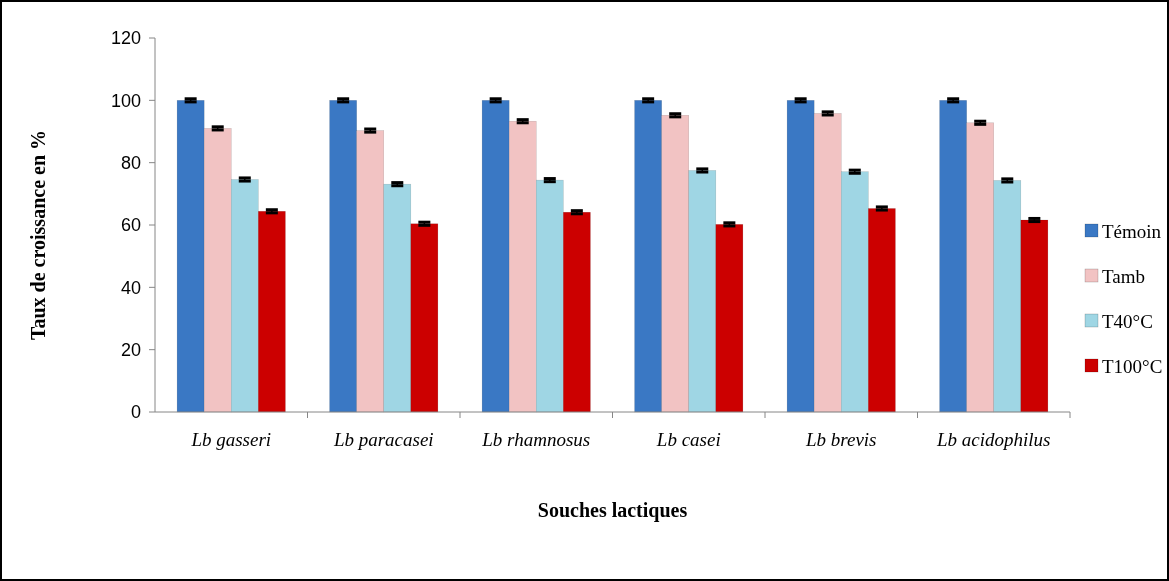  I want to click on x-tick-label: Lb gasseri, so click(231, 439).